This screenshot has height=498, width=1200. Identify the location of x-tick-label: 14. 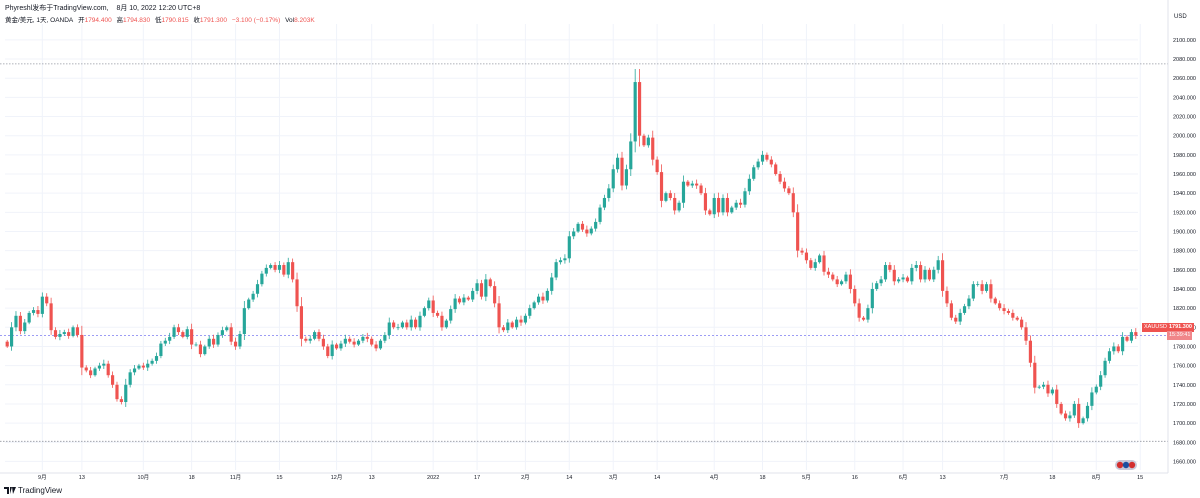
(569, 478).